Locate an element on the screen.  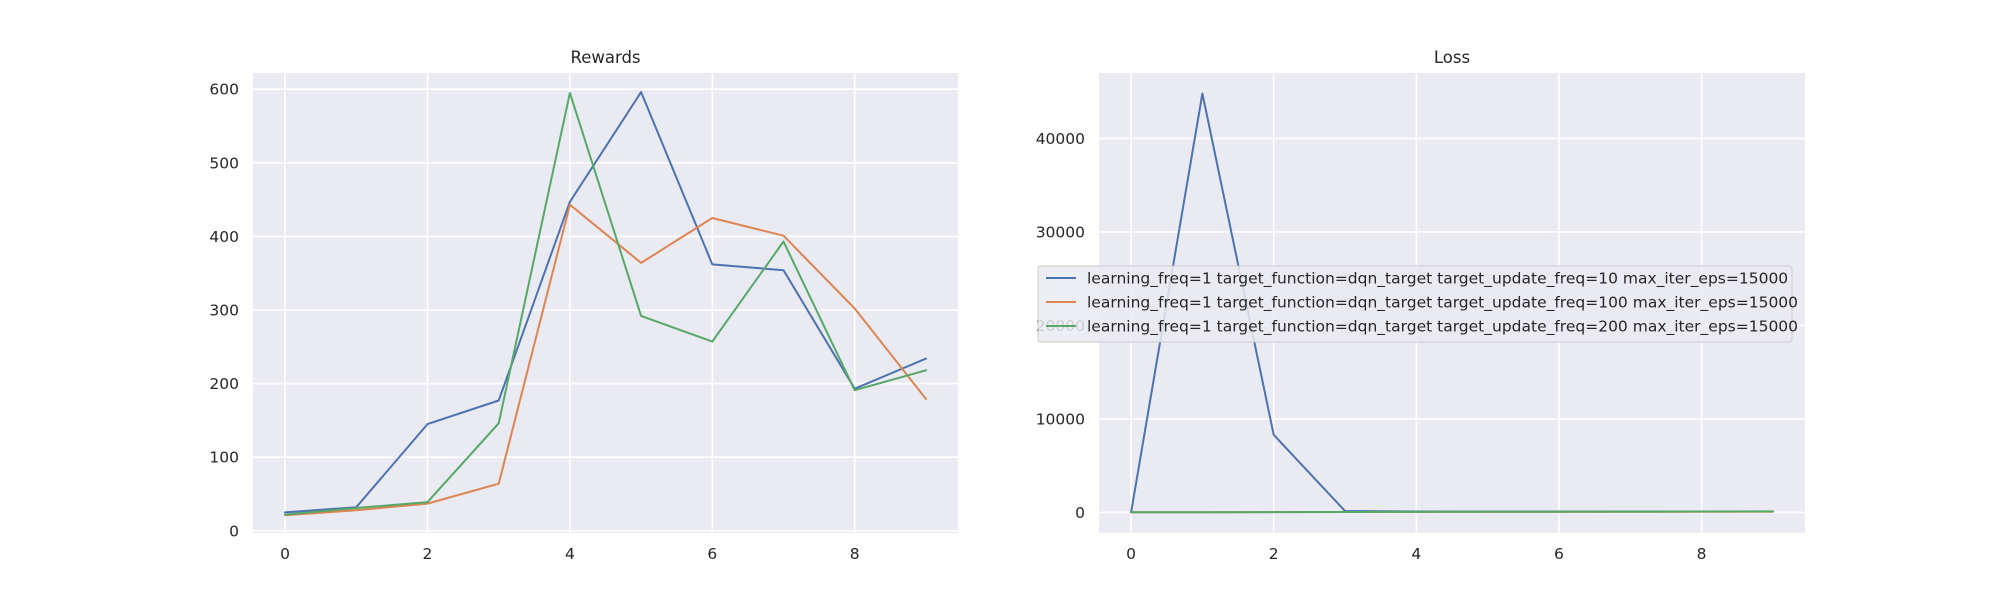
y-tick-label: 10000 is located at coordinates (1060, 419).